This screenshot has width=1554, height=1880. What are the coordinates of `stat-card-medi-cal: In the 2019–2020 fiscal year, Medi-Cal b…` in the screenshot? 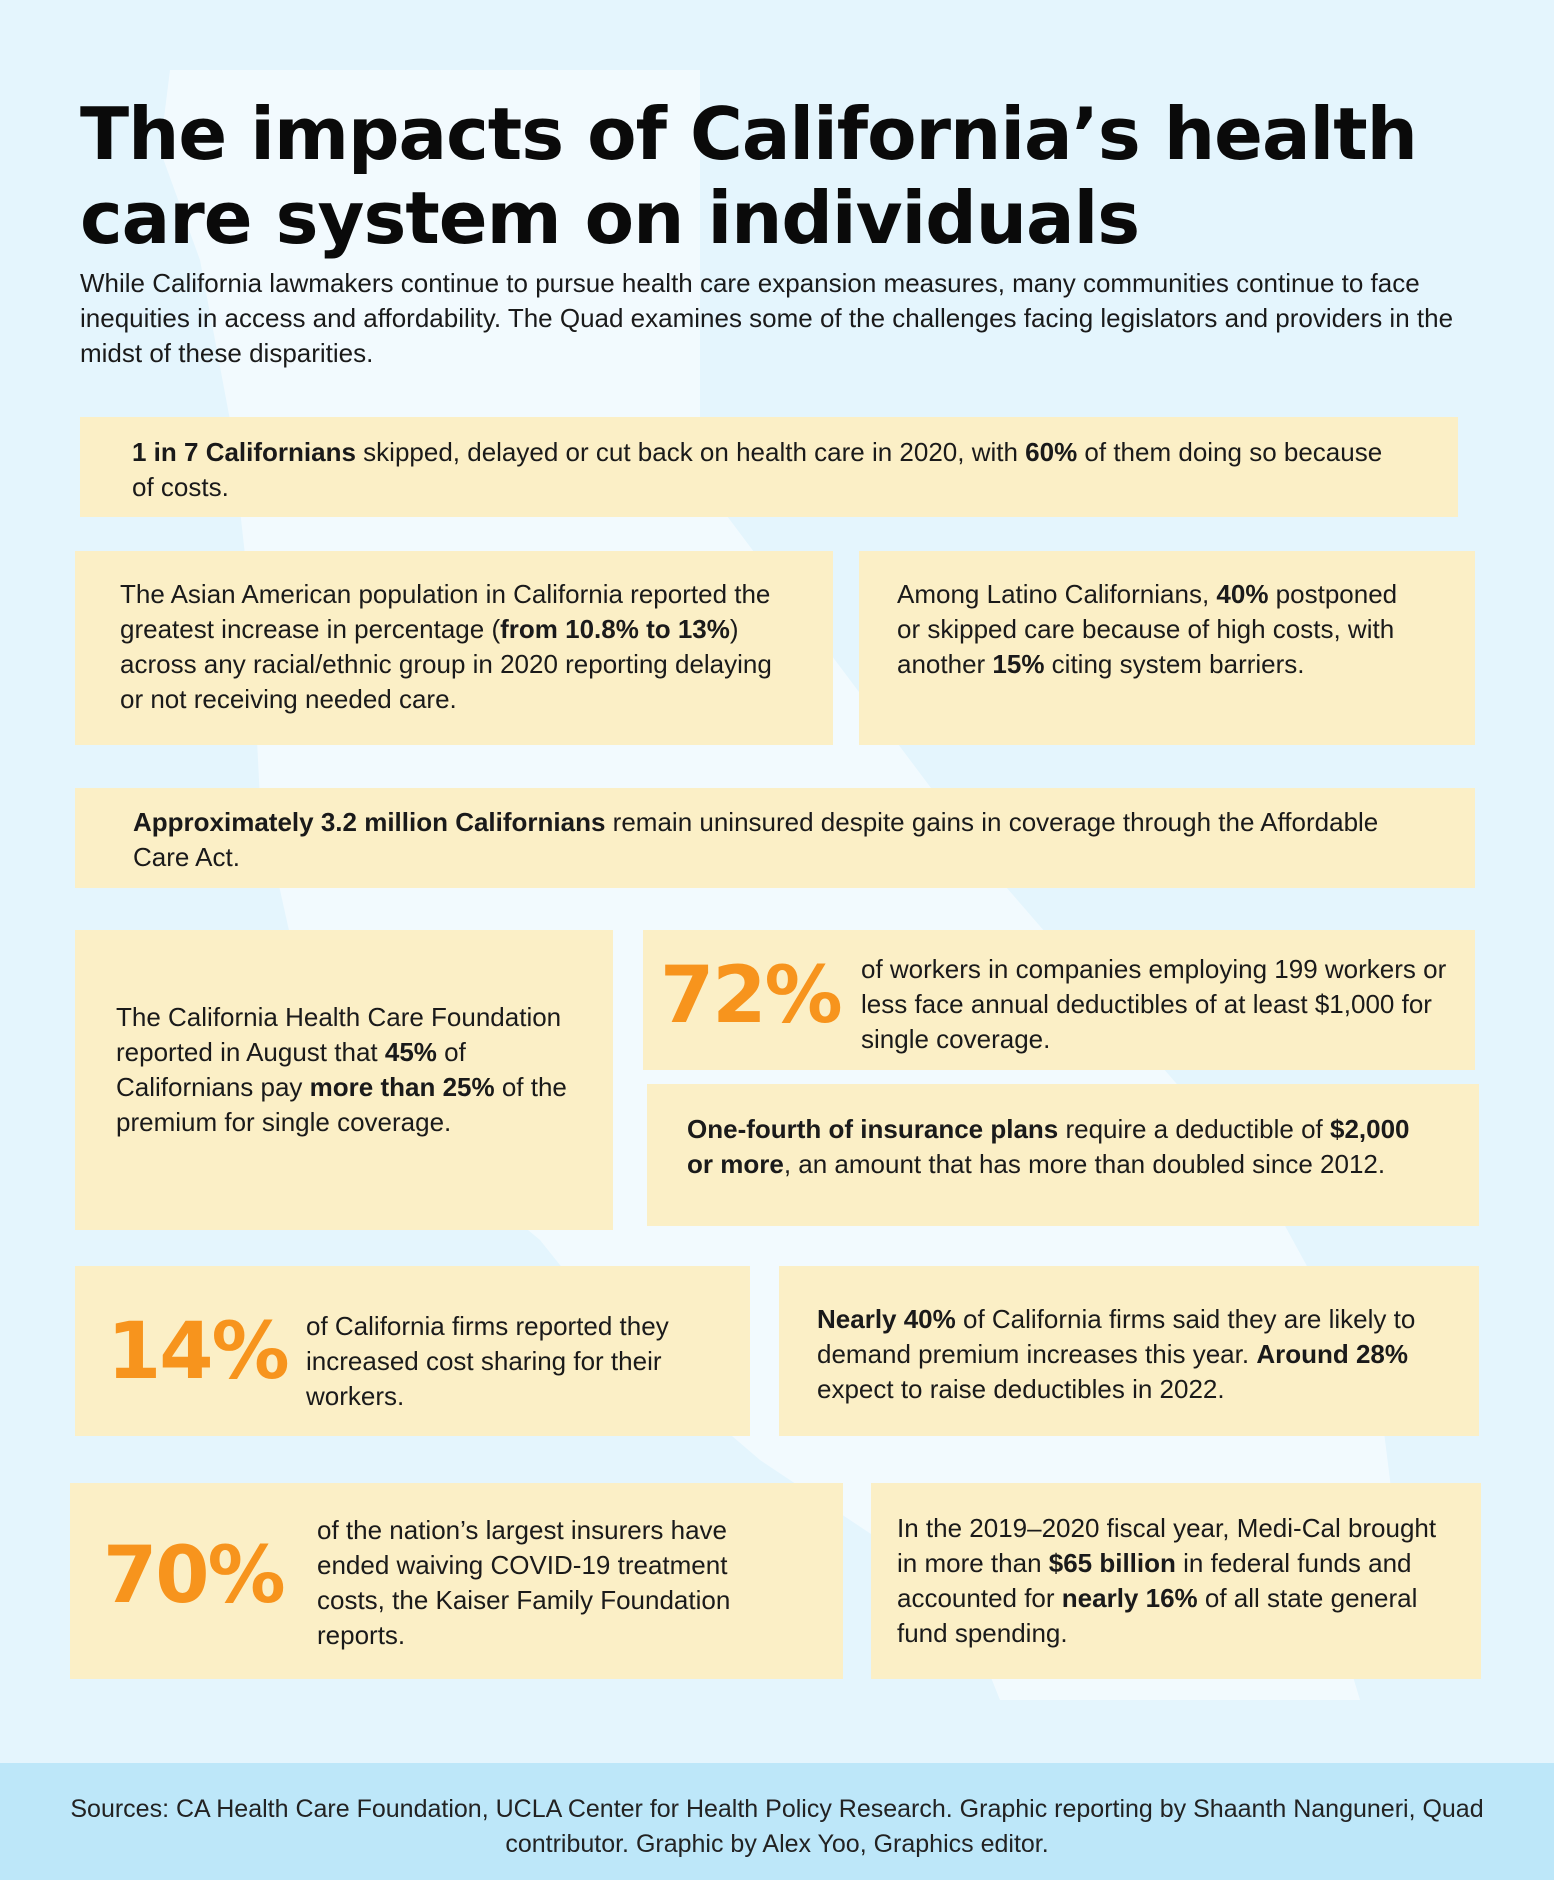 It's located at (1176, 1581).